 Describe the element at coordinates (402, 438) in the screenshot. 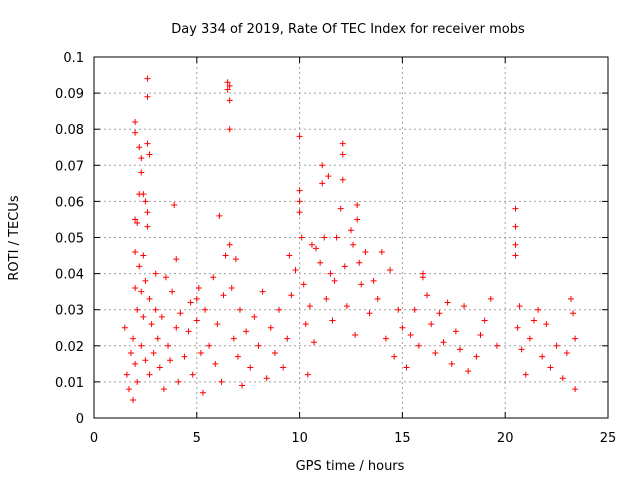

I see `x-tick-label: 15` at that location.